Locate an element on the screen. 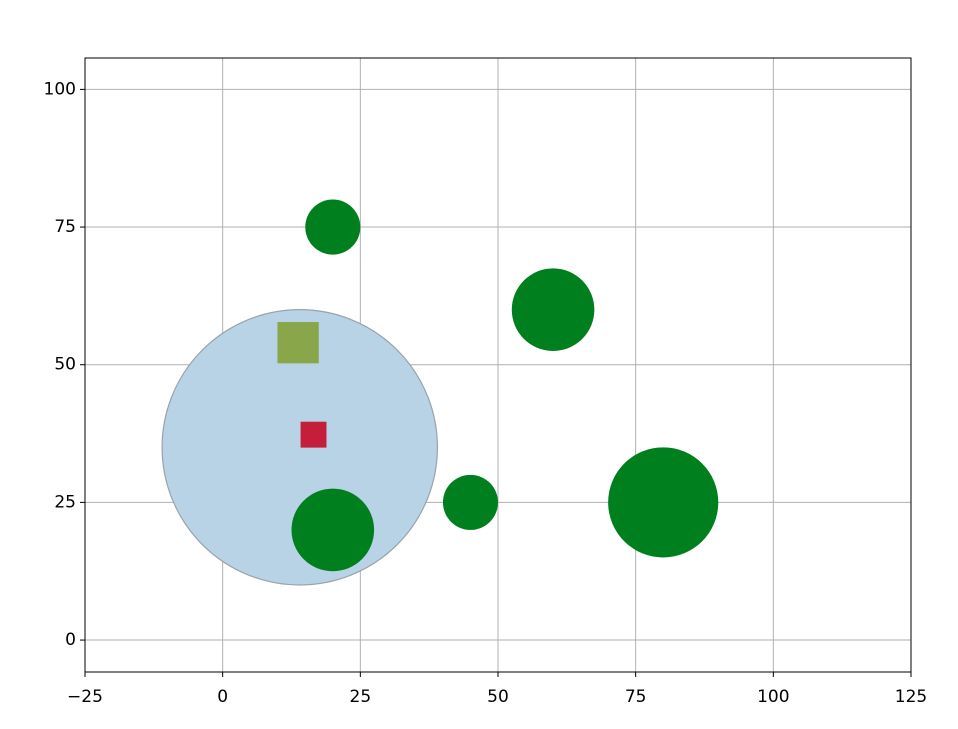 This screenshot has width=958, height=729. x-tick-label: 75 is located at coordinates (636, 697).